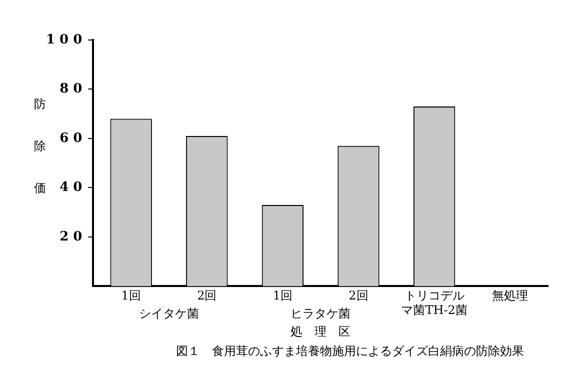  I want to click on y-tick-label: 8 0, so click(71, 89).